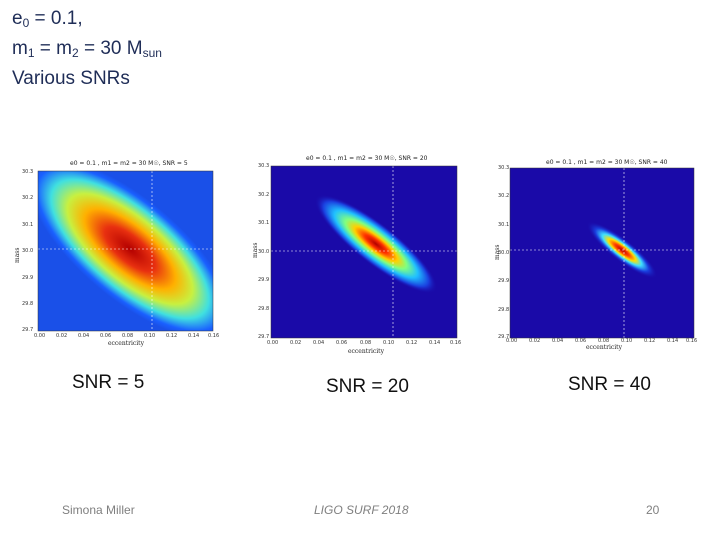 This screenshot has height=540, width=720. I want to click on caption-snr20: SNR = 20, so click(367, 386).